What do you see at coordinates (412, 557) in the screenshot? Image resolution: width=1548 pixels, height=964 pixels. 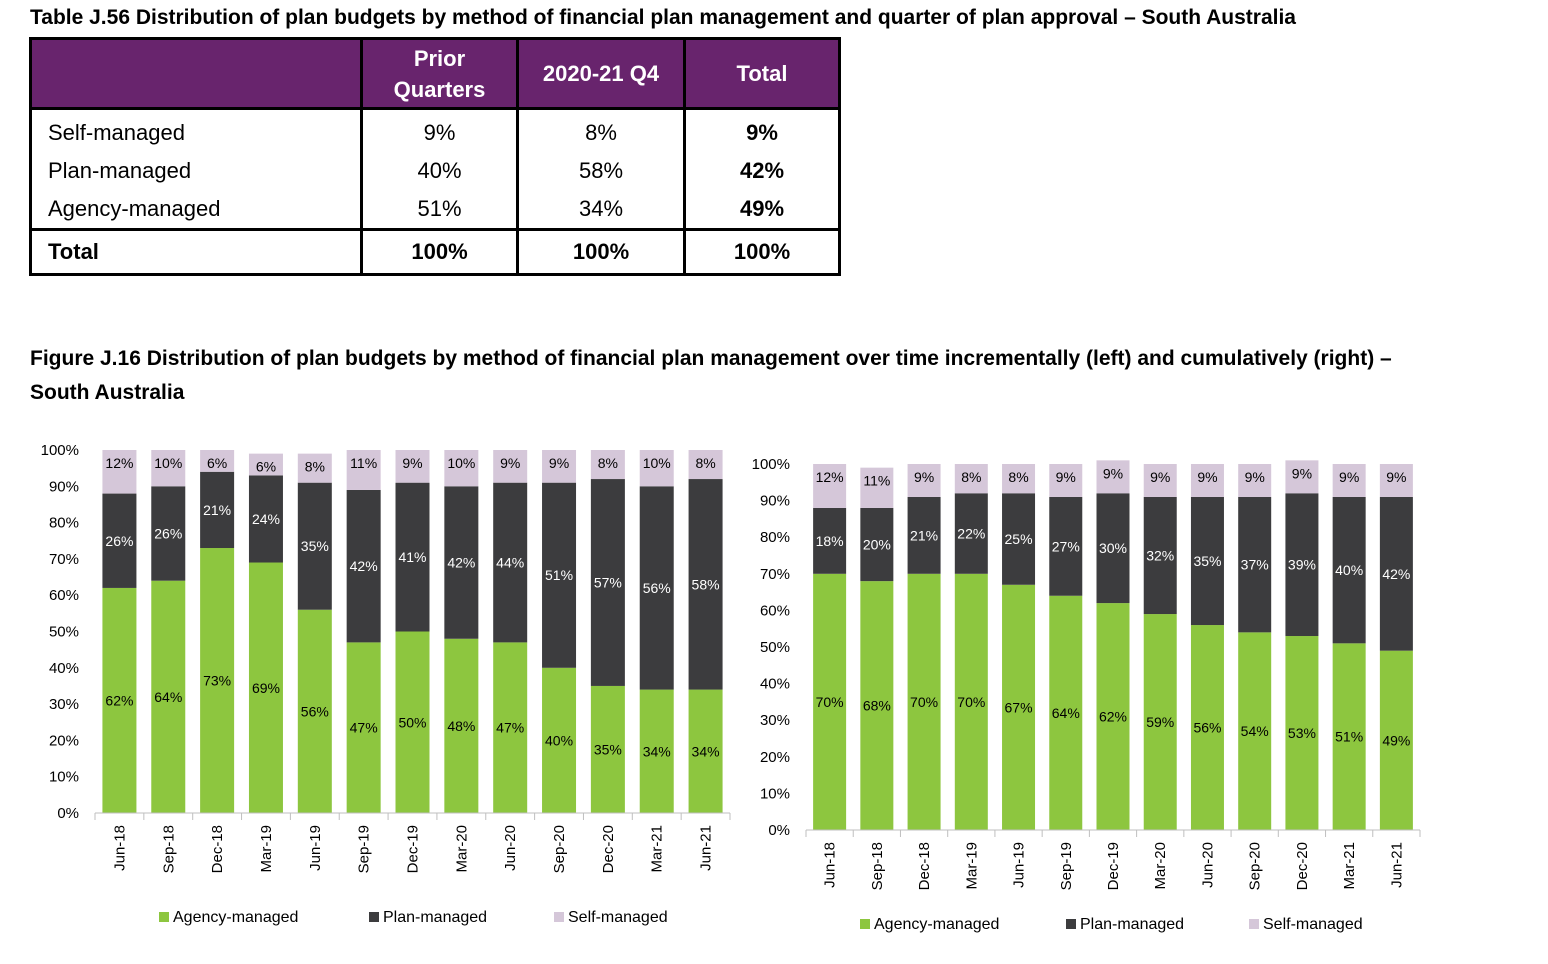 I see `data-label: 41%` at bounding box center [412, 557].